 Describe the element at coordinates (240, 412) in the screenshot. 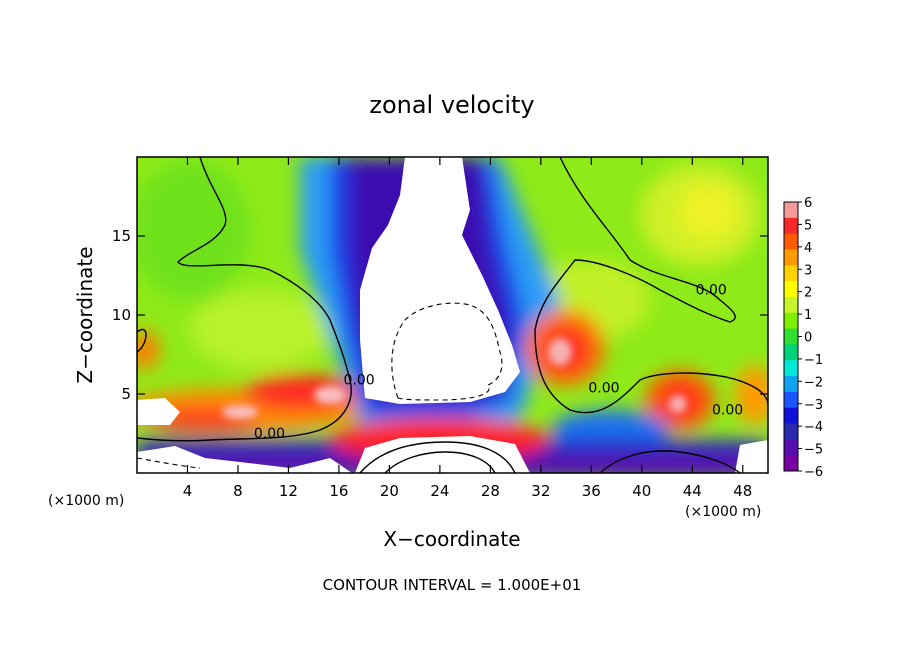

I see `region-lower-left-pink2` at that location.